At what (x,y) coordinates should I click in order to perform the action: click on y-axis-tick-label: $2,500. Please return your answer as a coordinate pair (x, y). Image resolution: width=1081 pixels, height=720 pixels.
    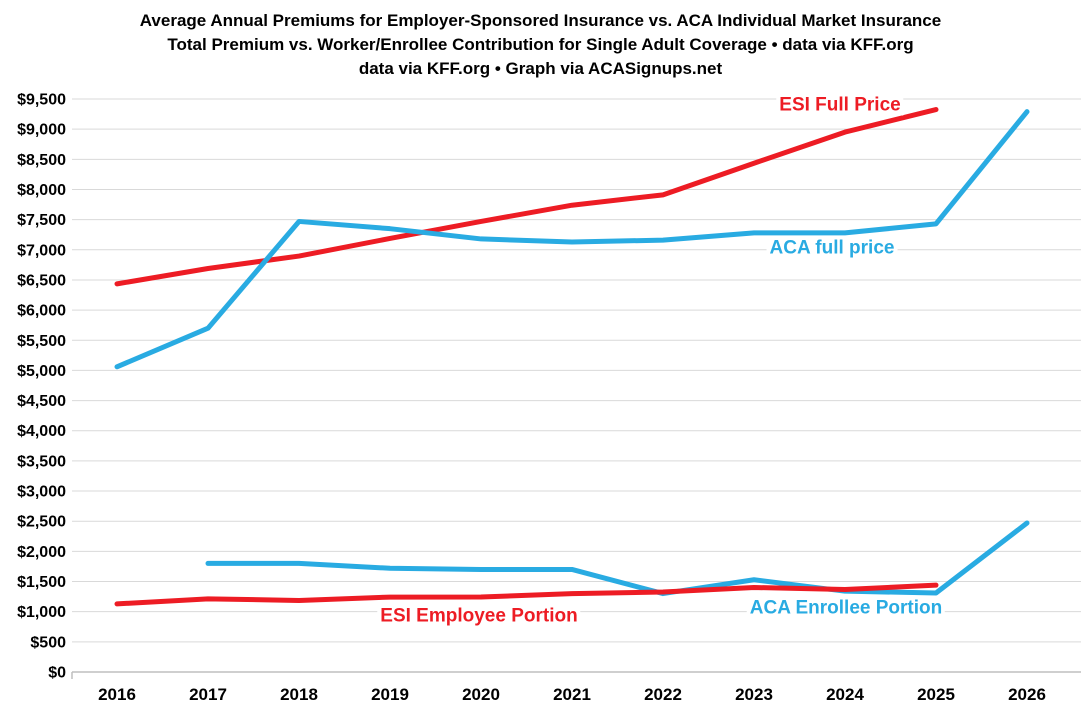
    Looking at the image, I should click on (41, 522).